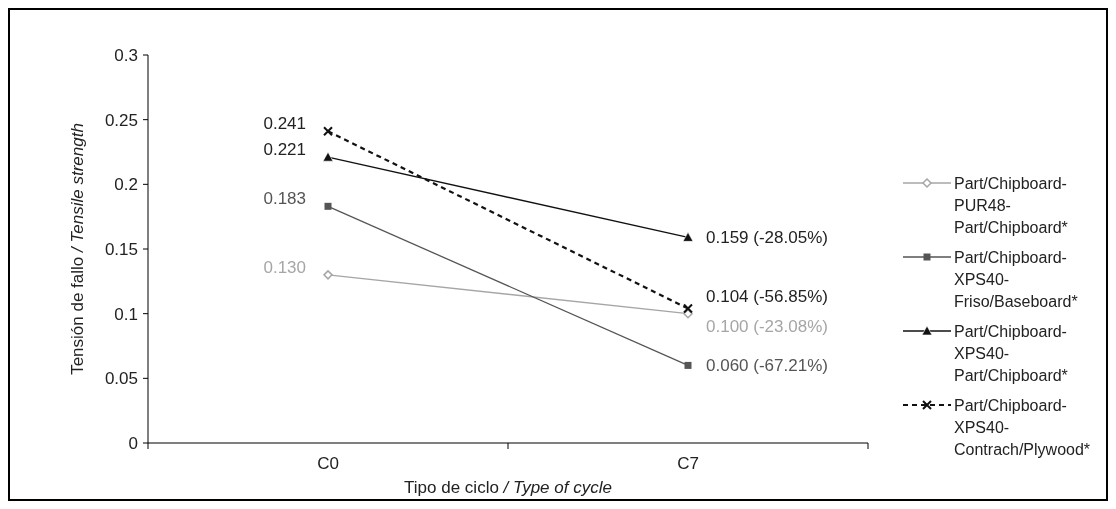  What do you see at coordinates (1011, 205) in the screenshot?
I see `legend-label: Part/Chipboard-PUR48-Part/Chipboard*` at bounding box center [1011, 205].